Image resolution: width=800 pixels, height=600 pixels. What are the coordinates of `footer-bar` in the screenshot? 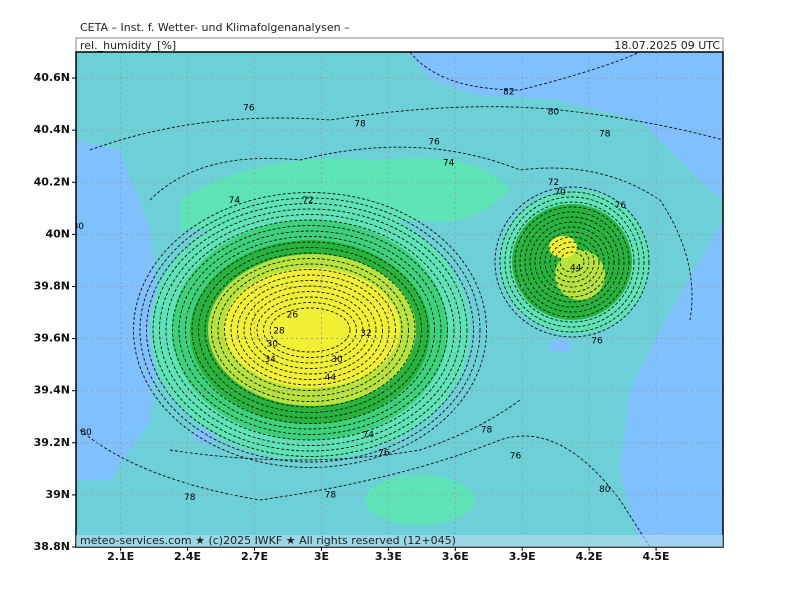 It's located at (399, 541).